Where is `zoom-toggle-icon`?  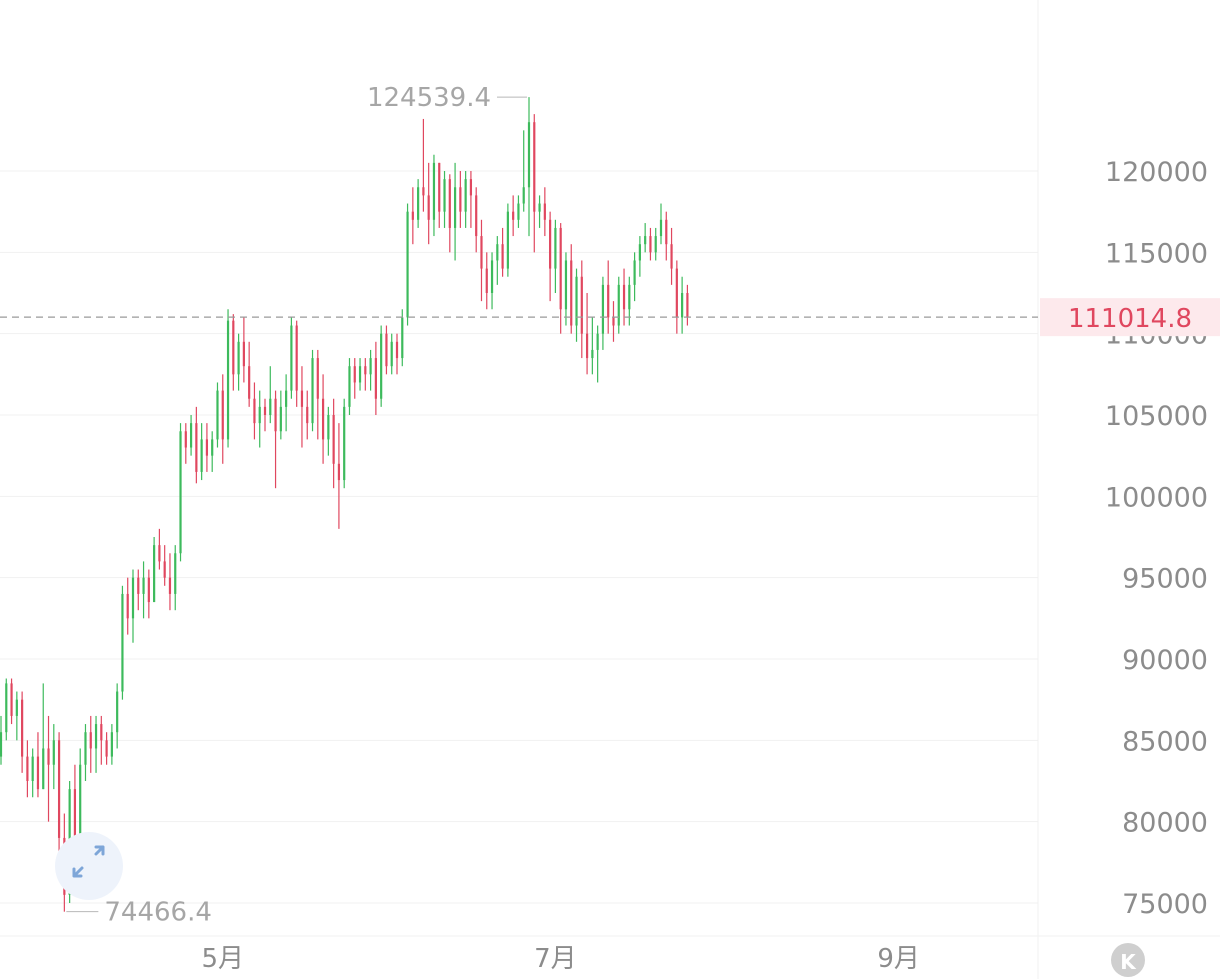 zoom-toggle-icon is located at coordinates (89, 866).